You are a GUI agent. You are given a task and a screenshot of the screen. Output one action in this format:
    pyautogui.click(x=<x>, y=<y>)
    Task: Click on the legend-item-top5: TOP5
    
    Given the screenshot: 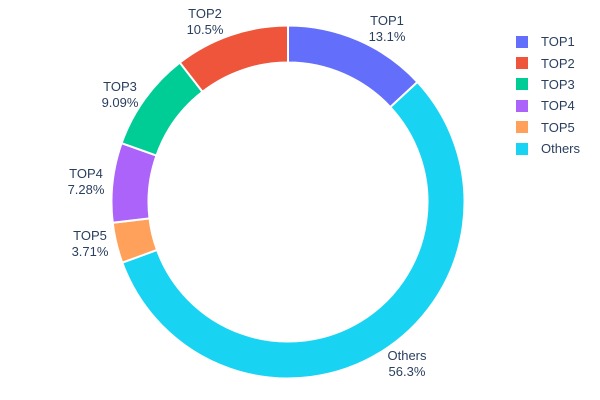 What is the action you would take?
    pyautogui.click(x=548, y=127)
    